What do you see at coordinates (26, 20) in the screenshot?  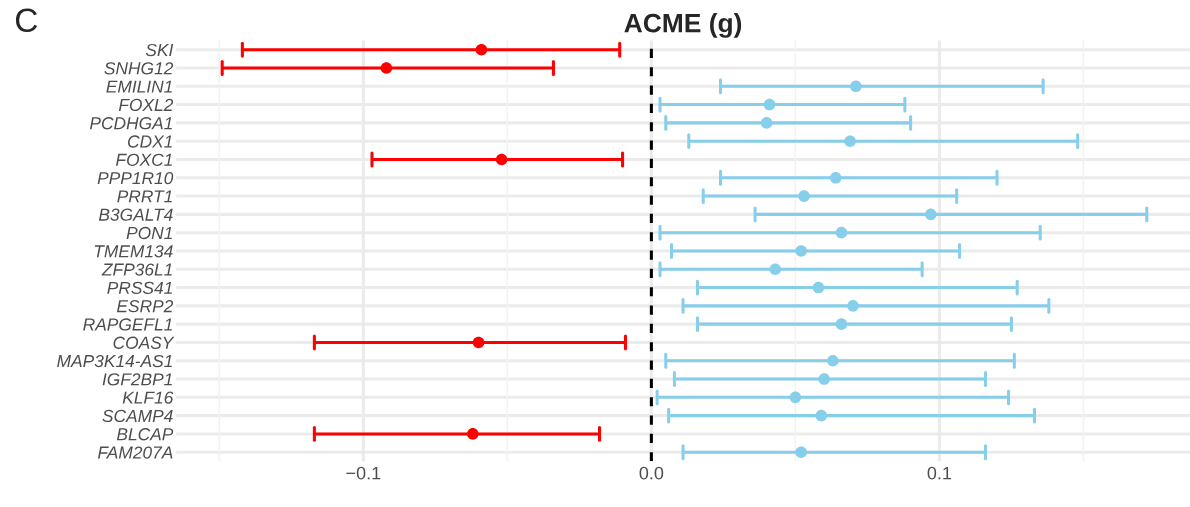 I see `text: C` at bounding box center [26, 20].